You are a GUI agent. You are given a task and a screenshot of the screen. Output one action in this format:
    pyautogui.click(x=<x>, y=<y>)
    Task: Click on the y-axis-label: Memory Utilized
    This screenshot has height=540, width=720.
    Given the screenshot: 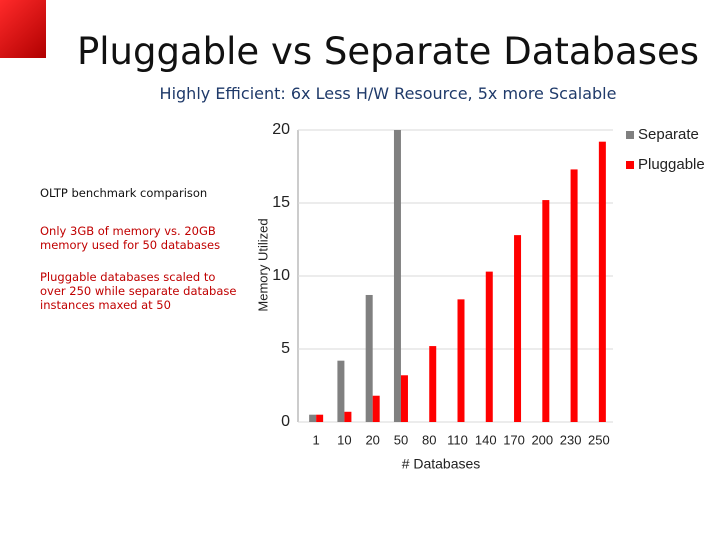 What is the action you would take?
    pyautogui.click(x=262, y=264)
    